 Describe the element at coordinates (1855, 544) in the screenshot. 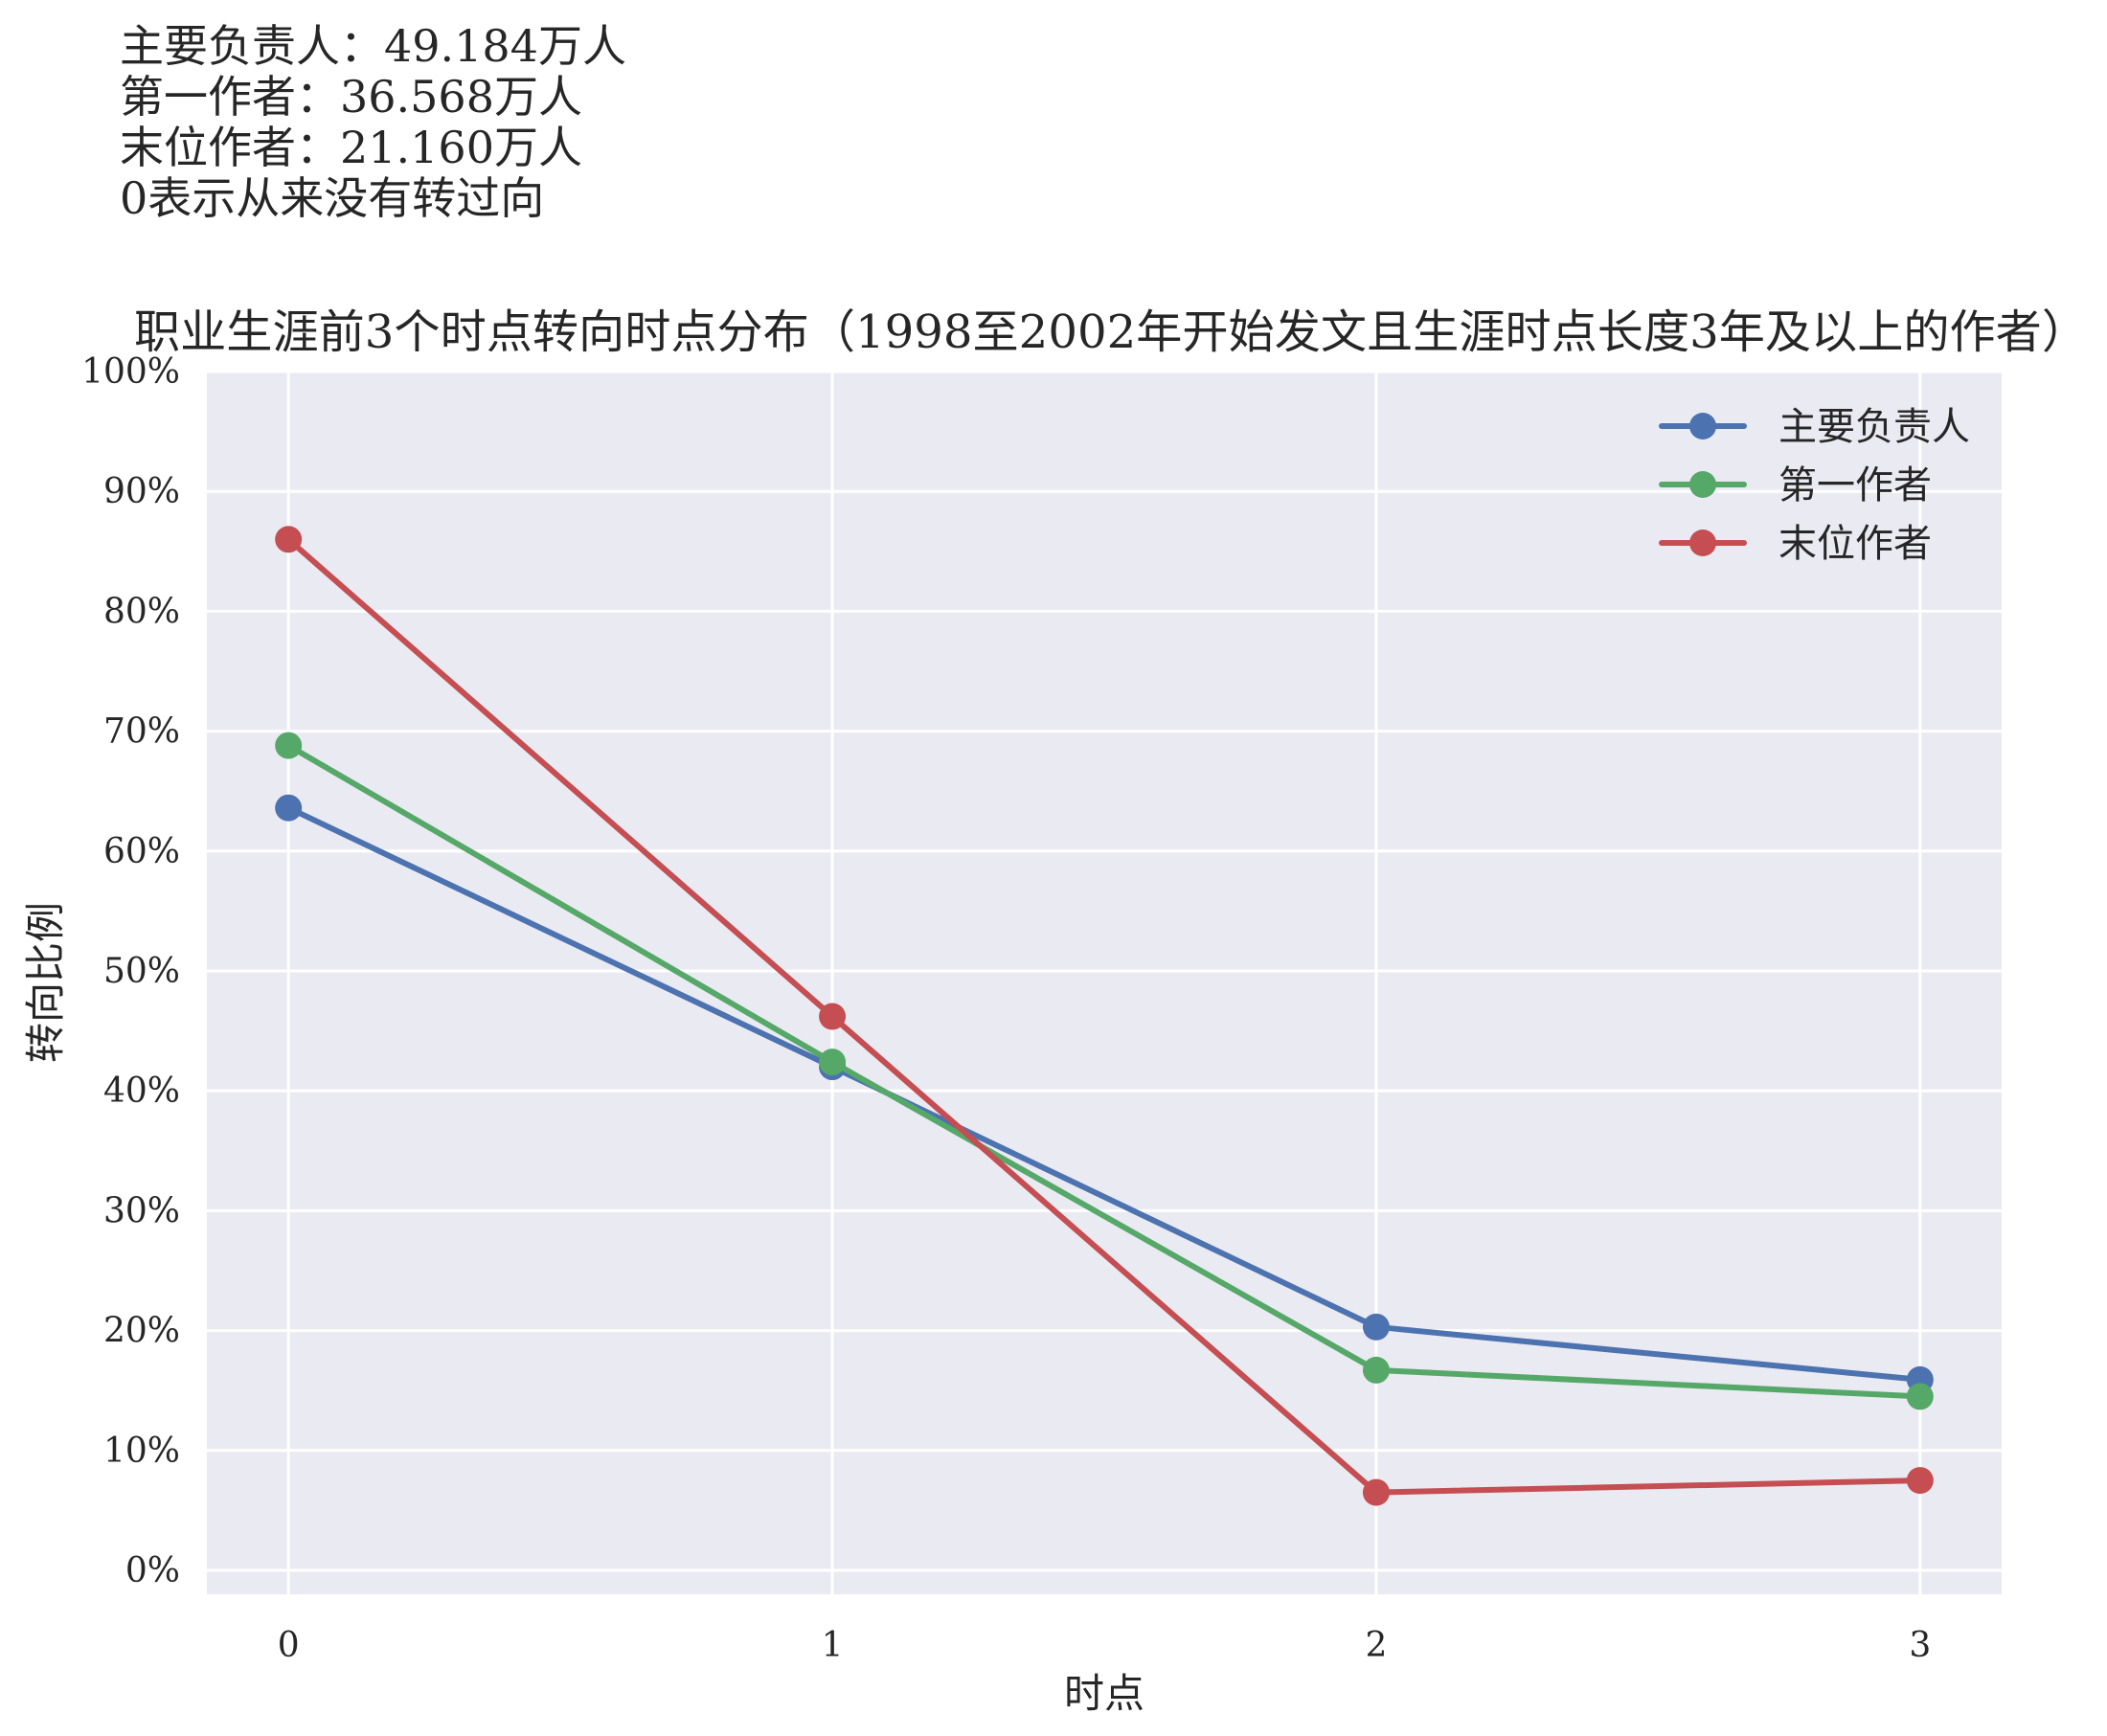

I see `legend-label: 末位作者` at that location.